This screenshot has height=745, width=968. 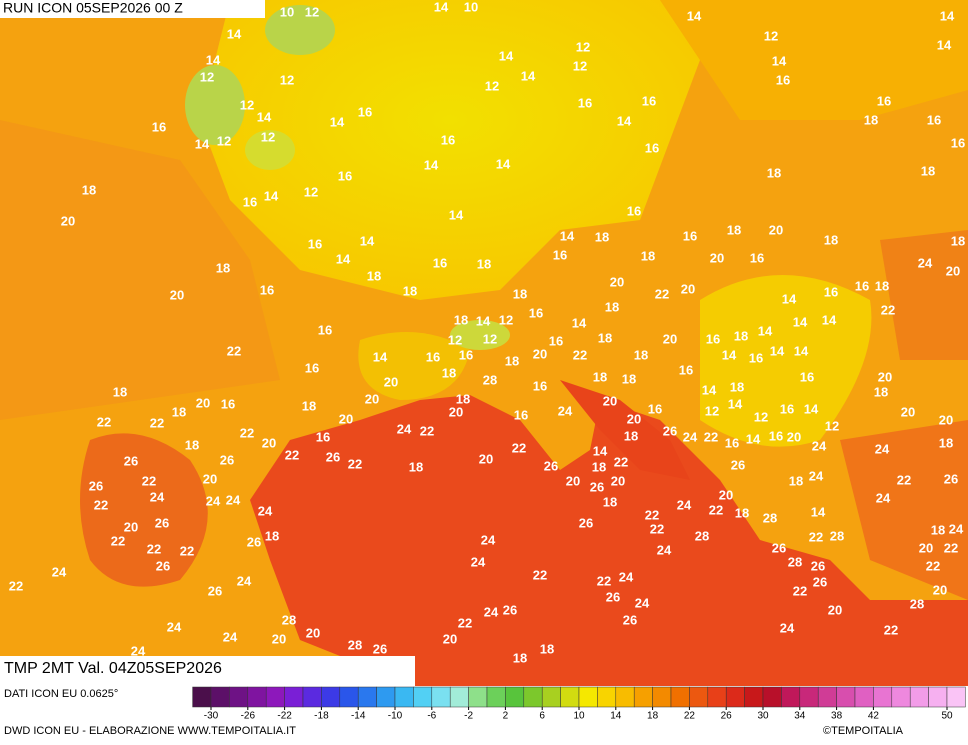 What do you see at coordinates (321, 716) in the screenshot?
I see `colorbar-tick-label: -18` at bounding box center [321, 716].